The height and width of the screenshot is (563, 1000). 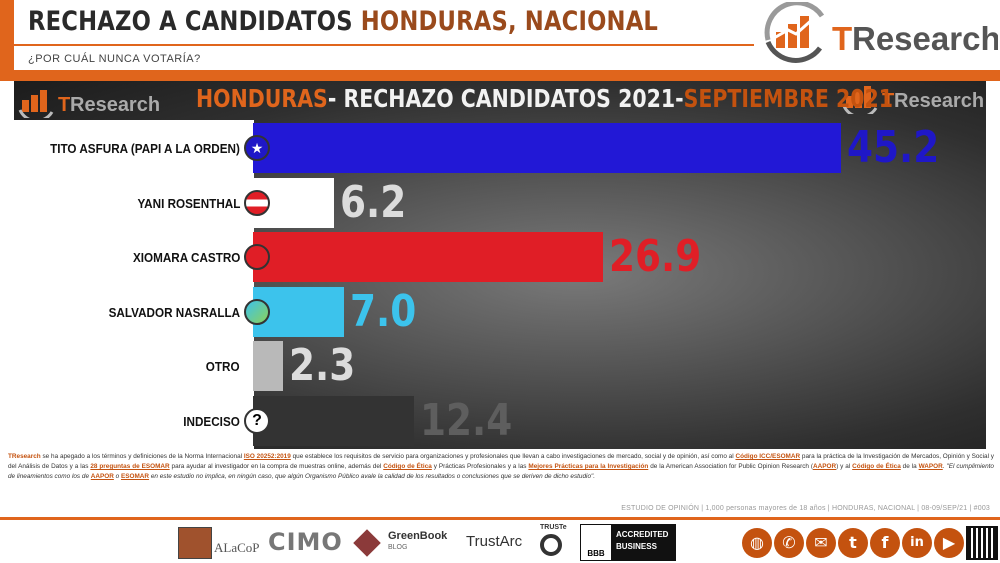 I want to click on category-label: TITO ASFURA (PAPI A LA ORDEN), so click(x=145, y=148).